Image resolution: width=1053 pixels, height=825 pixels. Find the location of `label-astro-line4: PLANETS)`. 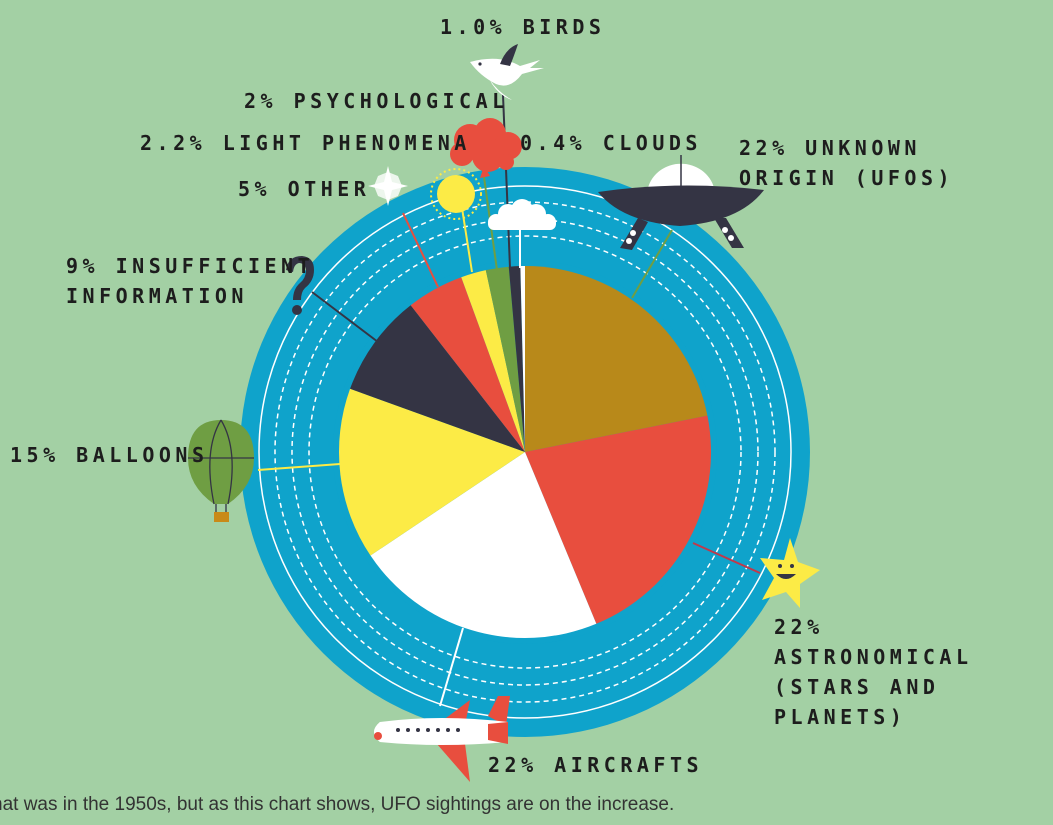

label-astro-line4: PLANETS) is located at coordinates (840, 717).